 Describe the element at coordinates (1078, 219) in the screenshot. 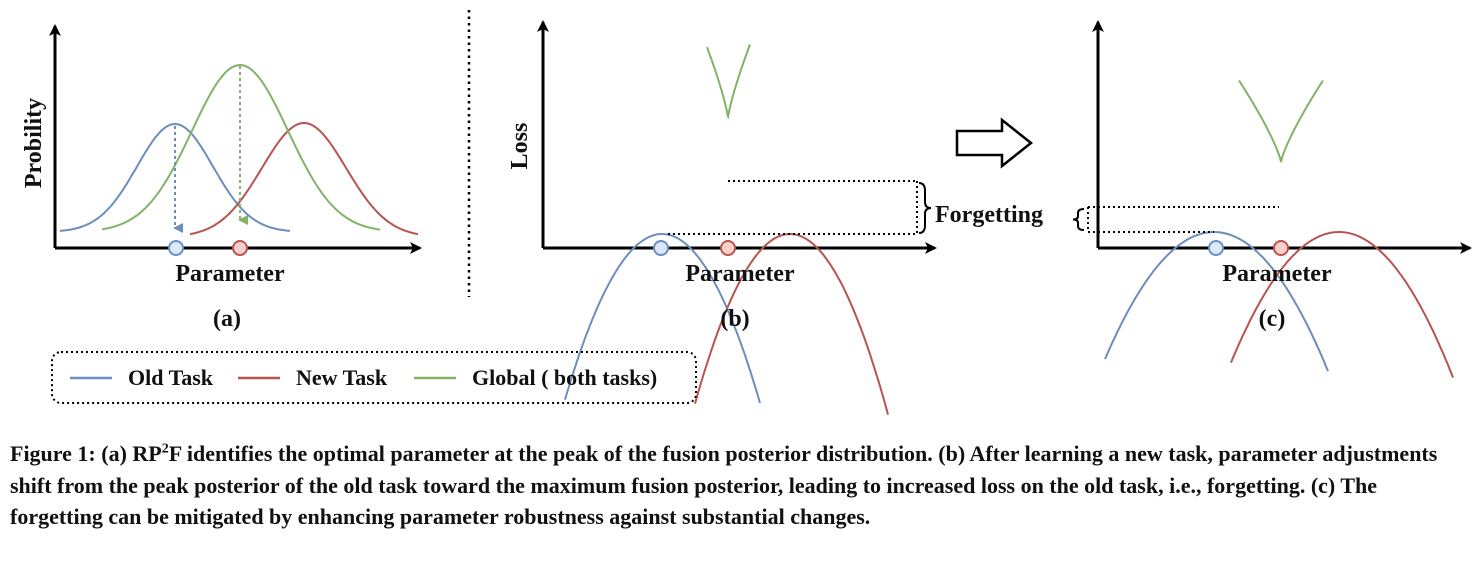

I see `panel-c-forgetting-brace` at that location.